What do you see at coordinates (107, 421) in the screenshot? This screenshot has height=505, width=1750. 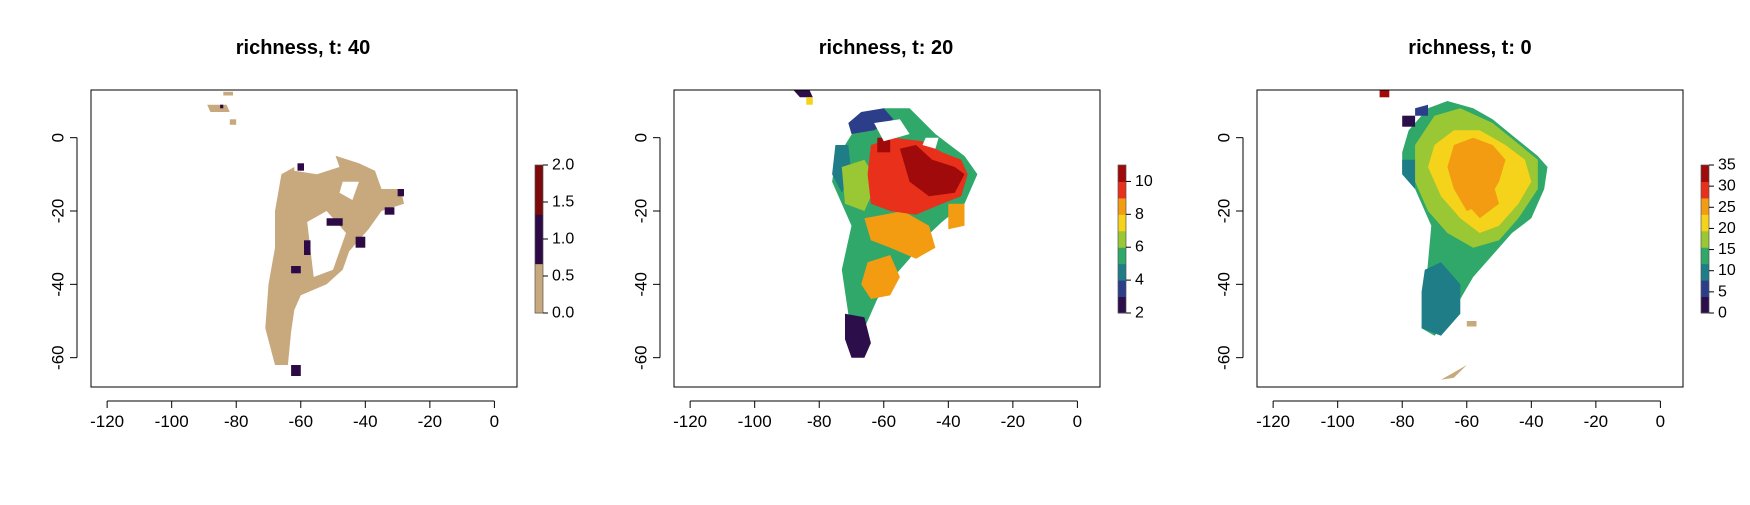 I see `panel-1-x-tick-label: -120` at bounding box center [107, 421].